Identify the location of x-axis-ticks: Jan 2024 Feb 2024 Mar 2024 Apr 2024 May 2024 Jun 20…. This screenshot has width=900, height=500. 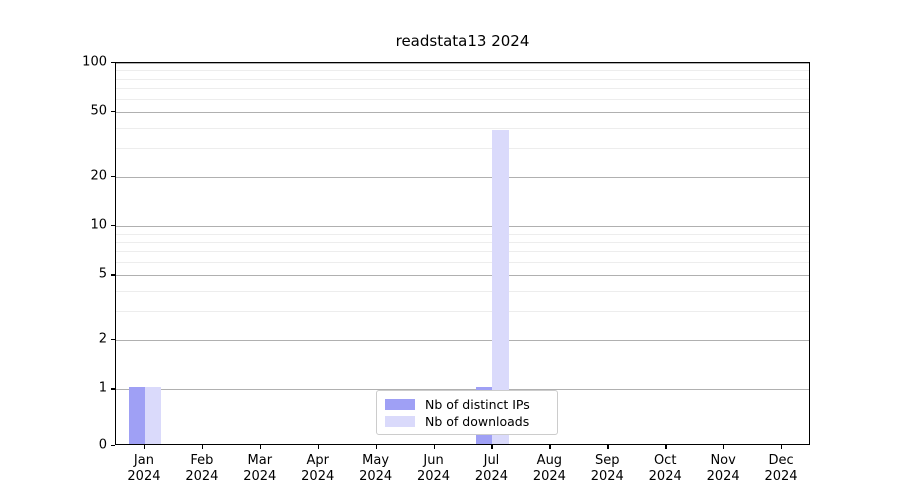
(462, 472).